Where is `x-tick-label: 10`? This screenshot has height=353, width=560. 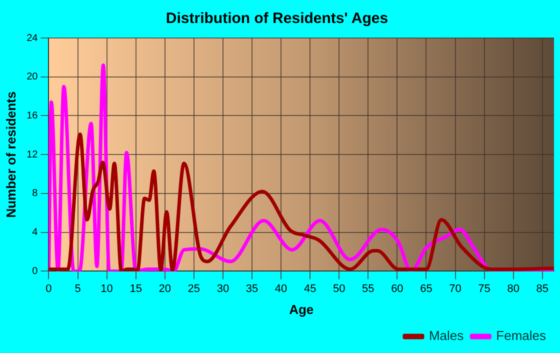
x-tick-label: 10 is located at coordinates (106, 288).